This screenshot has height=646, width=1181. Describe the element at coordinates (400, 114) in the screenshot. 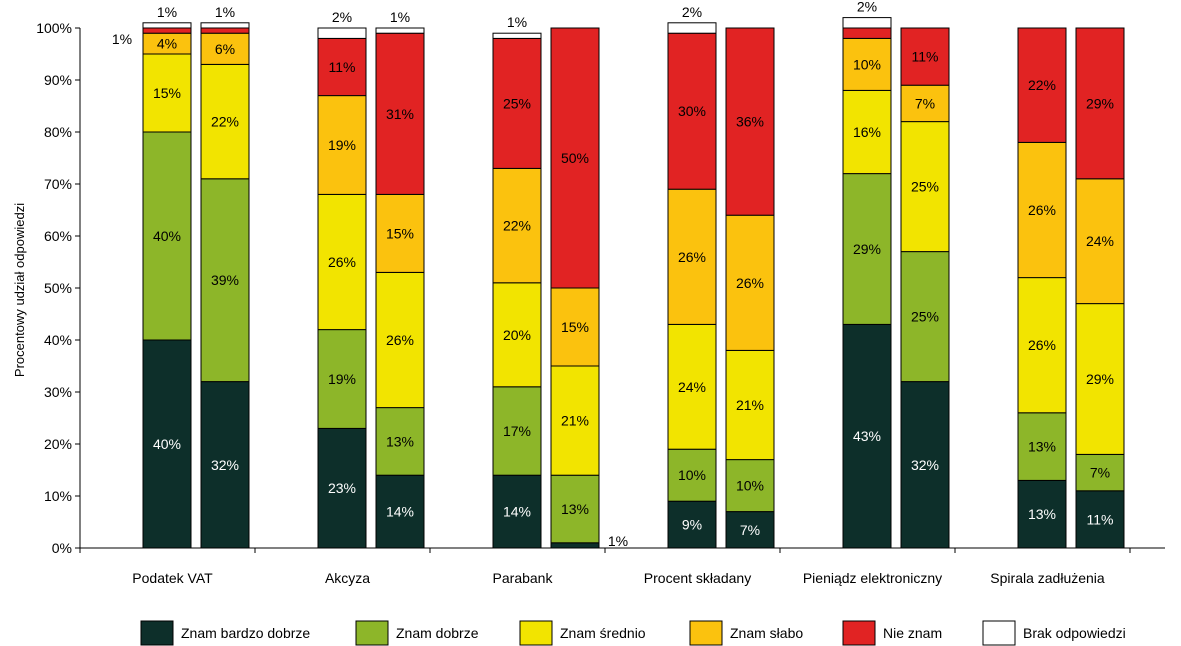

I see `bar-data-label: 31%` at that location.